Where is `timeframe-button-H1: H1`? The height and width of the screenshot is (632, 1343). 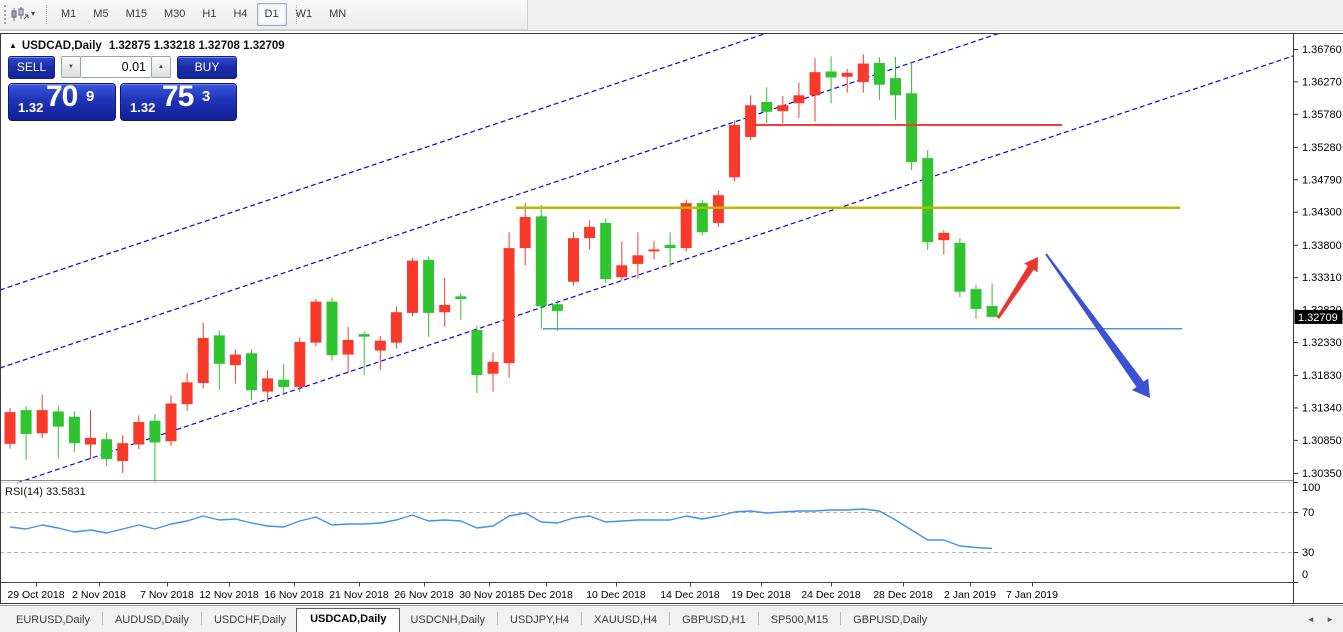 timeframe-button-H1: H1 is located at coordinates (209, 14).